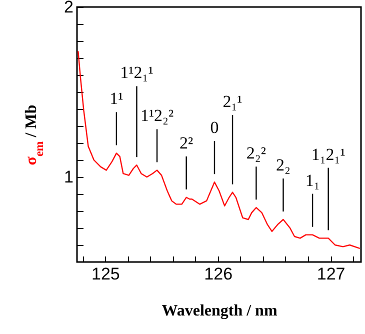 This screenshot has height=334, width=365. Describe the element at coordinates (328, 154) in the screenshot. I see `annotation: 1₁2₁¹` at that location.